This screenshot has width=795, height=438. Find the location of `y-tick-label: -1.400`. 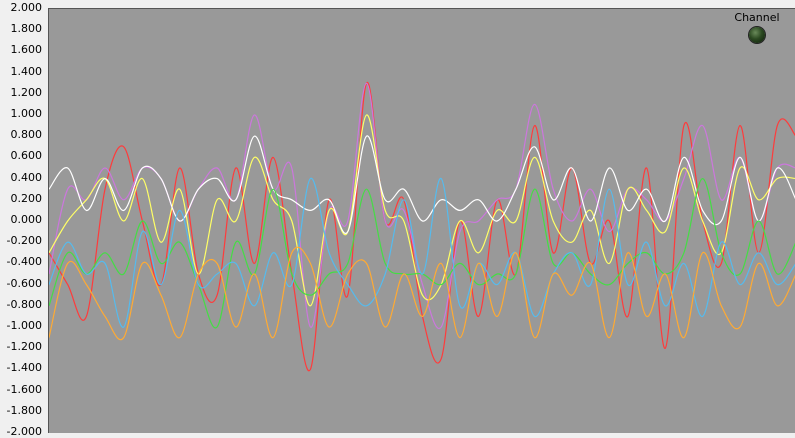

y-tick-label: -1.400 is located at coordinates (24, 368).